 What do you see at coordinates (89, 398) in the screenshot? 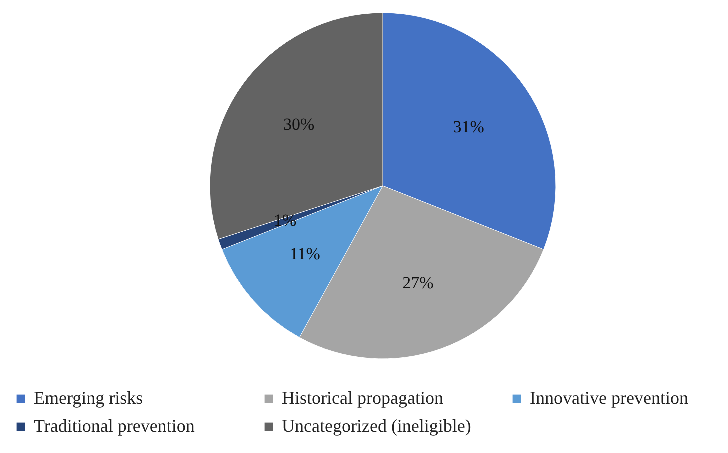
I see `legend-label: Emerging risks` at bounding box center [89, 398].